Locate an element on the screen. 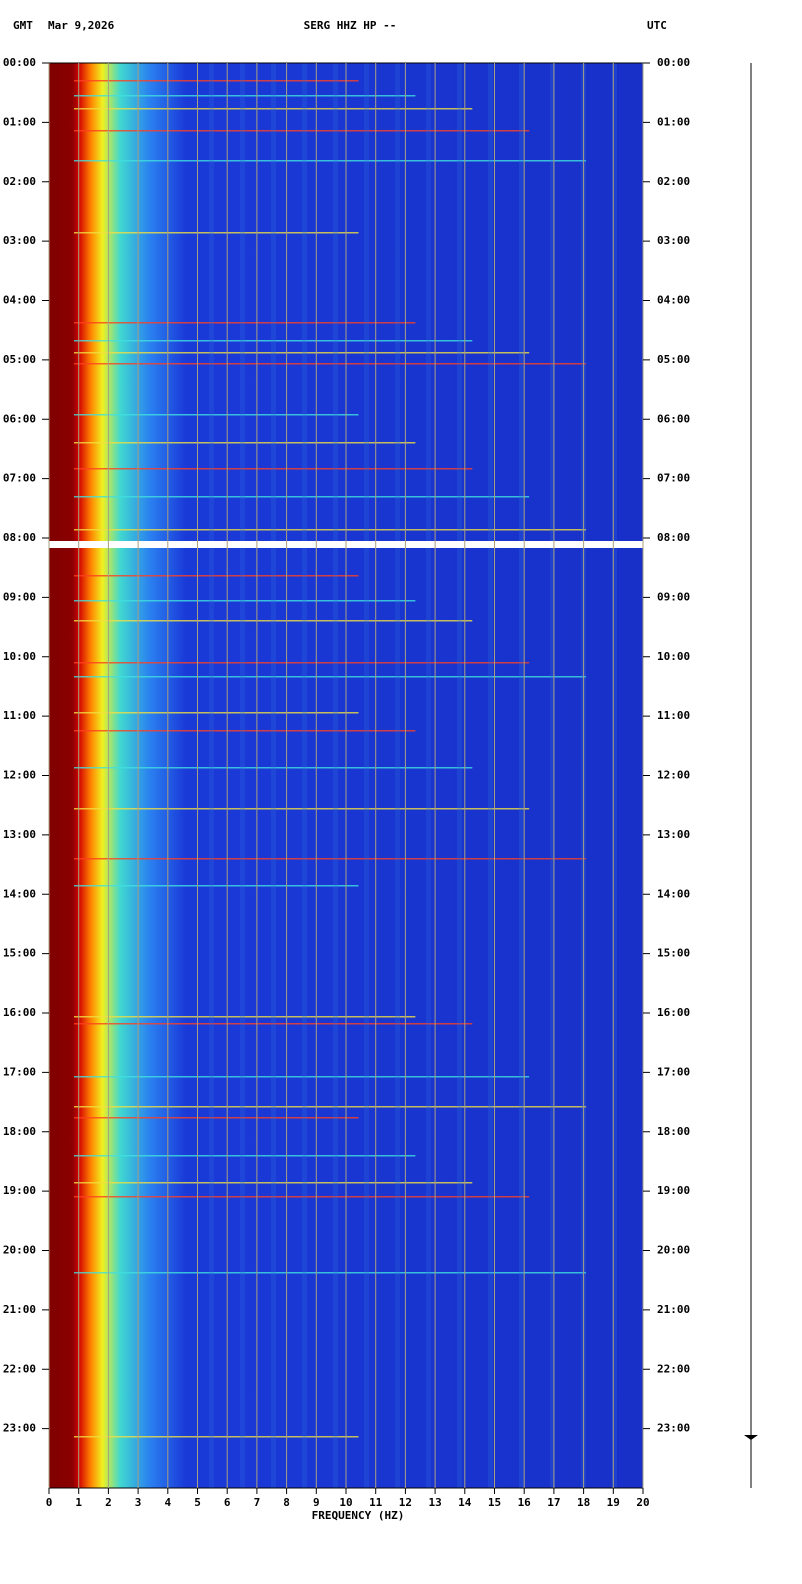  y-tick-label-right: 23:00 is located at coordinates (673, 1428).